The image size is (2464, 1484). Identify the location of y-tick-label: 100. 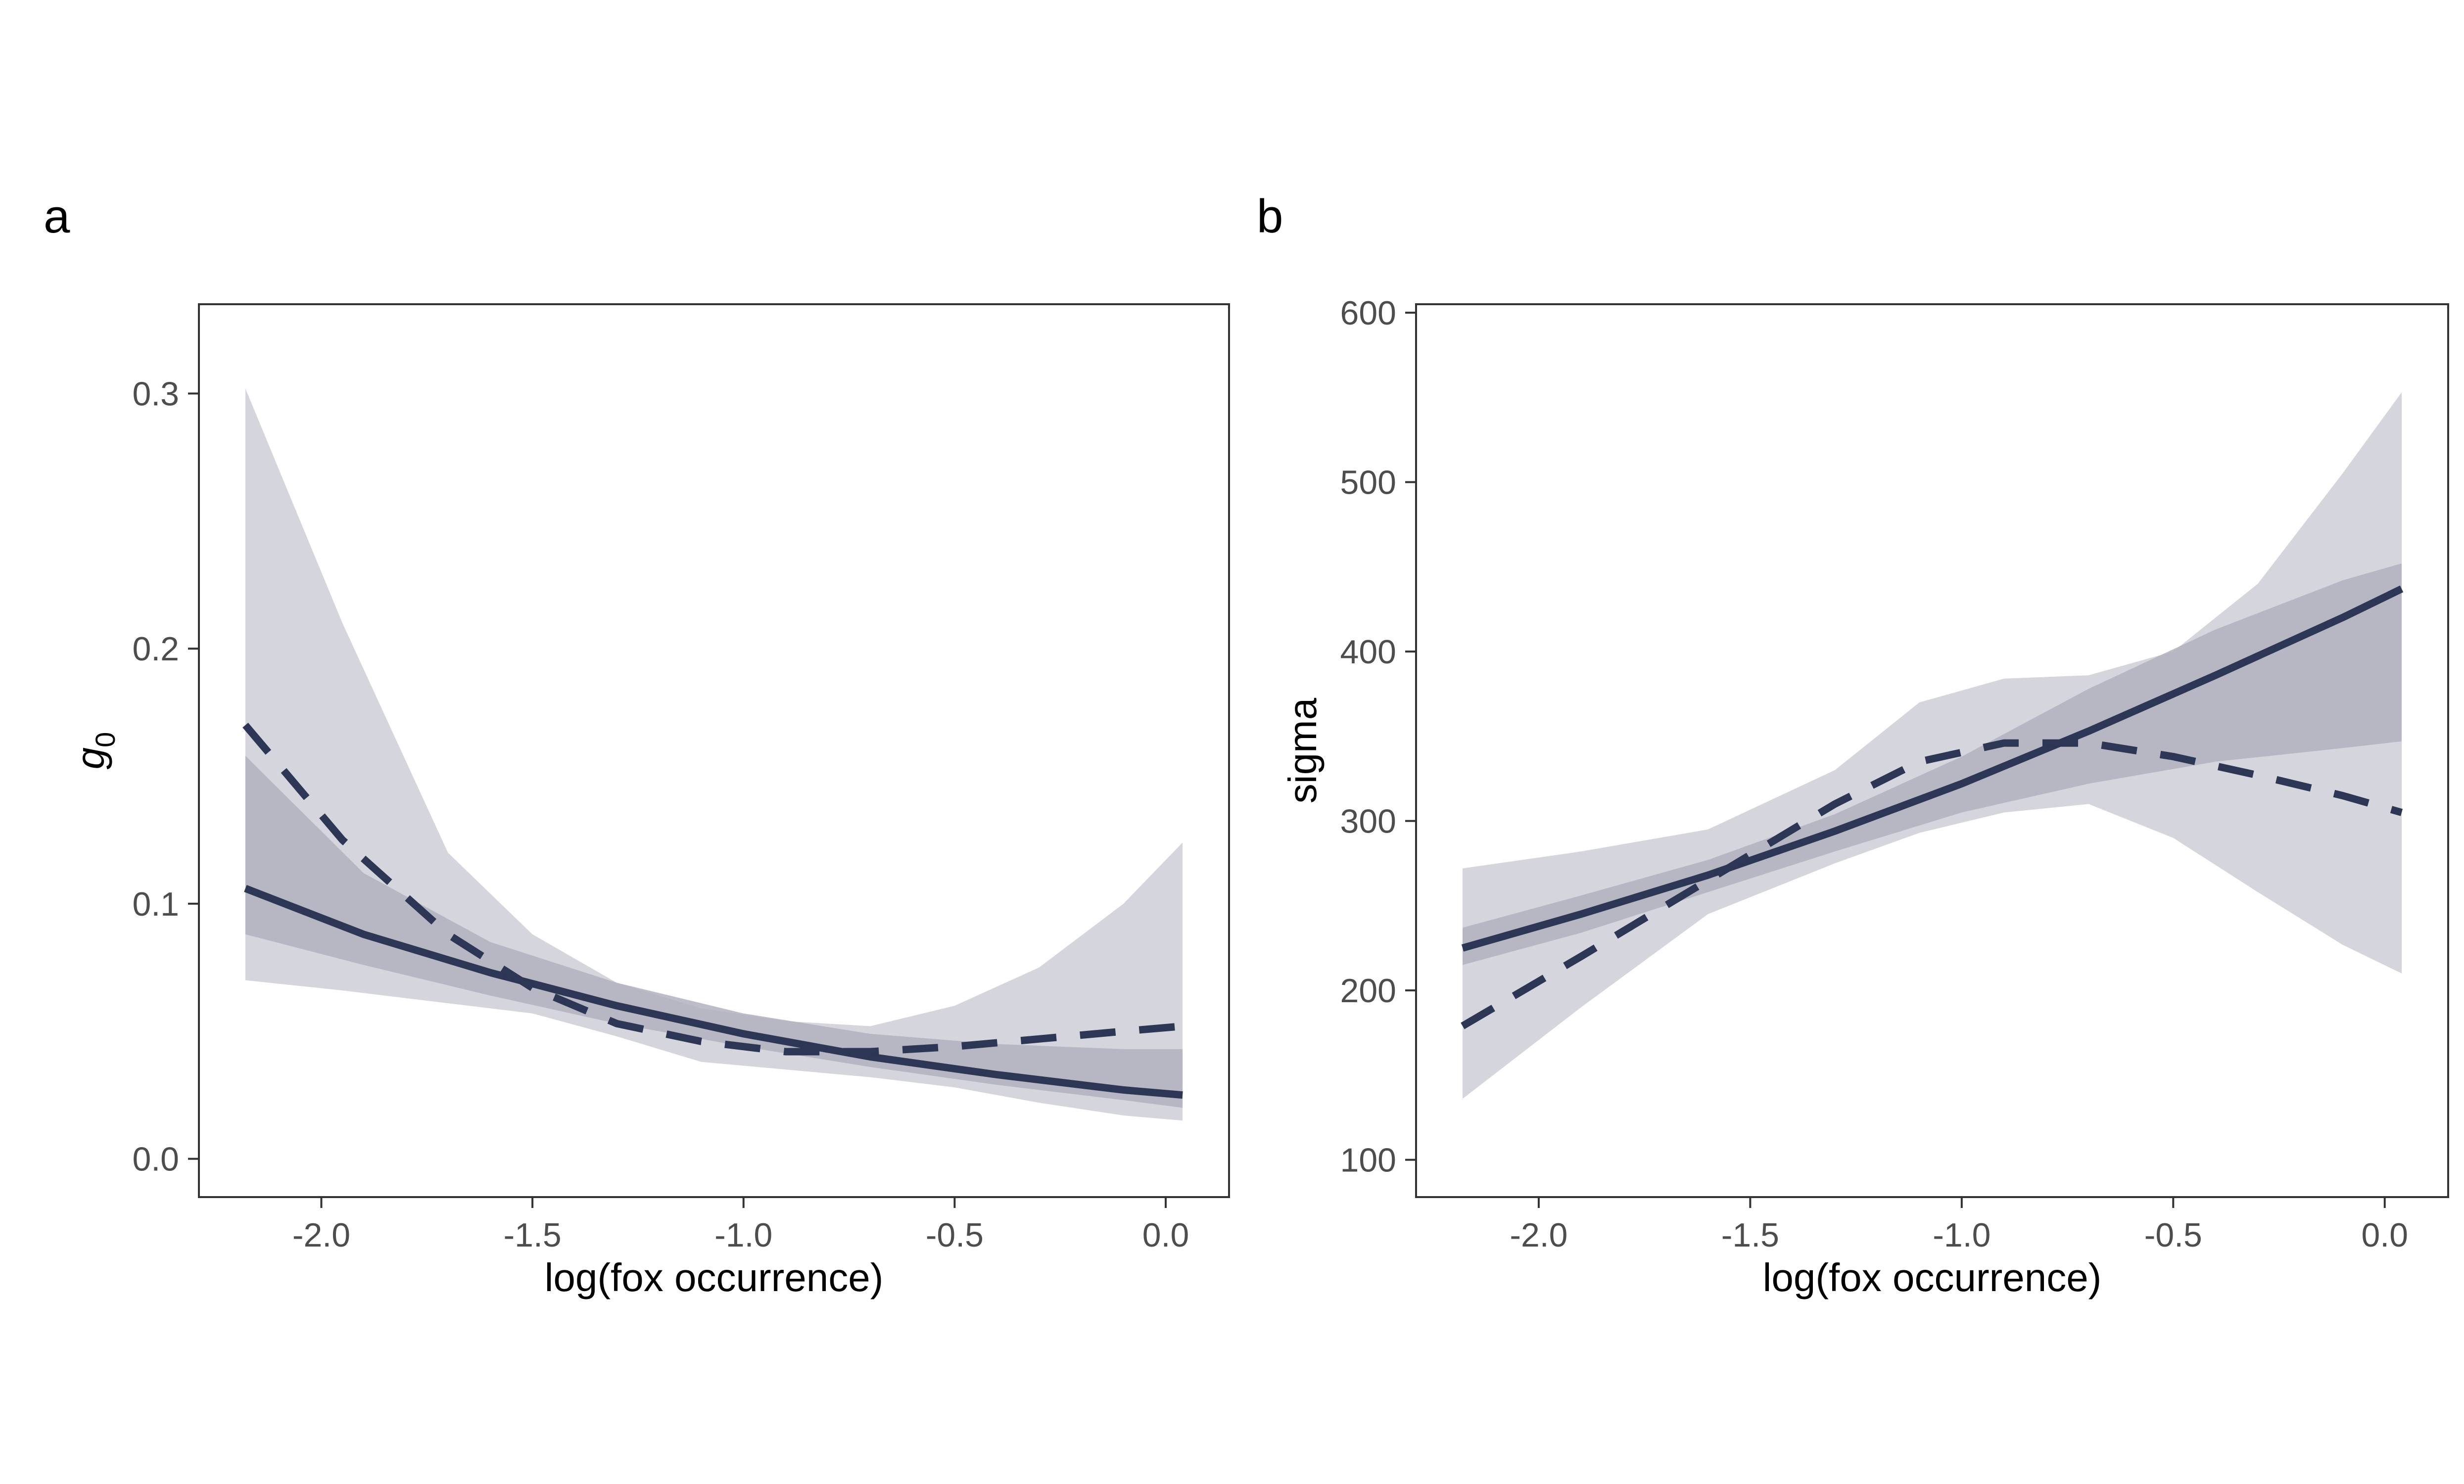
(1368, 1160).